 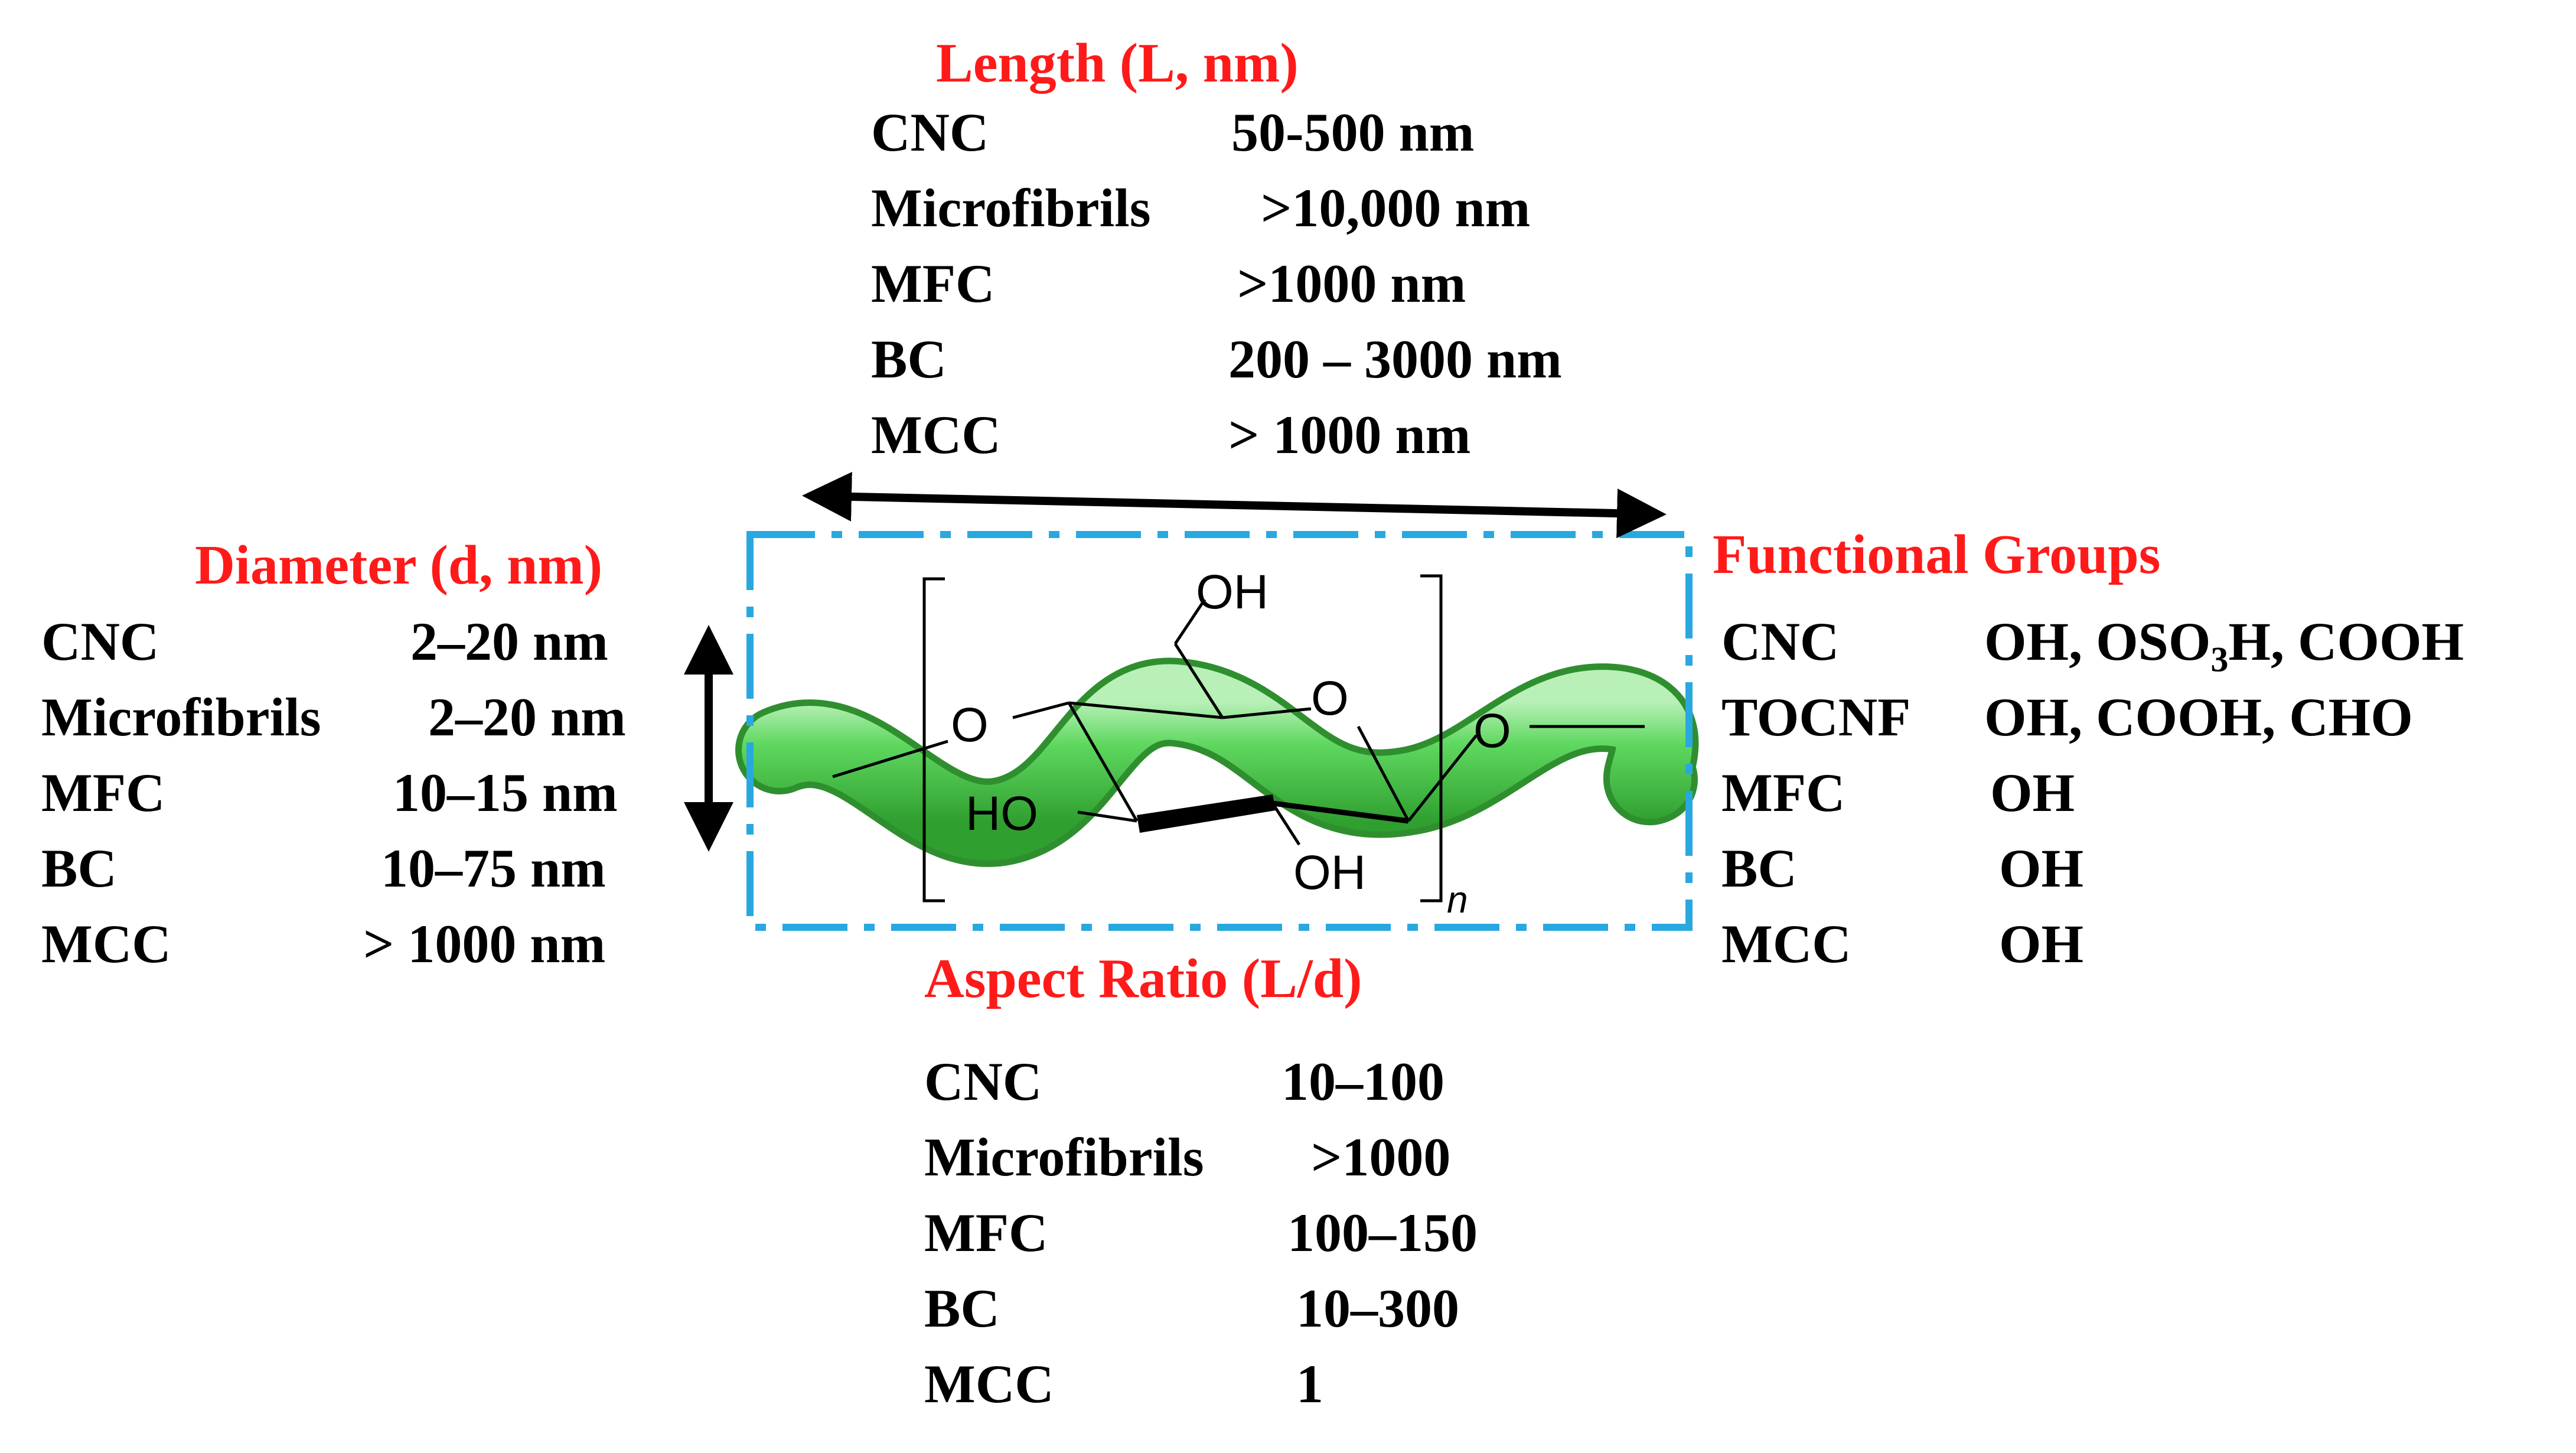 What do you see at coordinates (1218, 762) in the screenshot?
I see `cellulose-fiber-body` at bounding box center [1218, 762].